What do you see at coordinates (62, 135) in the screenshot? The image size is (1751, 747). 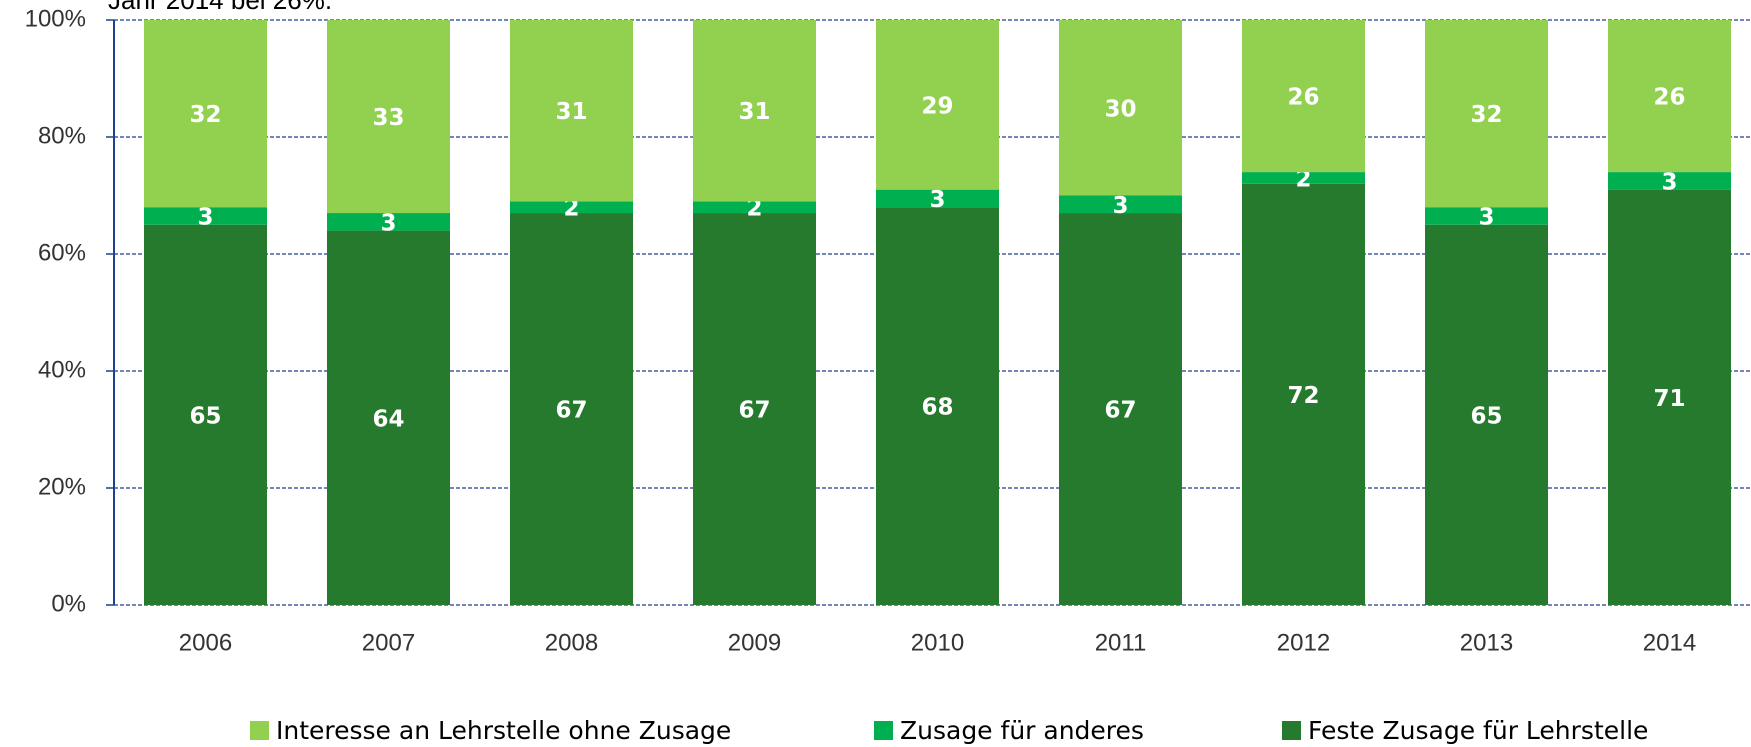 I see `y-tick-label: 80%` at bounding box center [62, 135].